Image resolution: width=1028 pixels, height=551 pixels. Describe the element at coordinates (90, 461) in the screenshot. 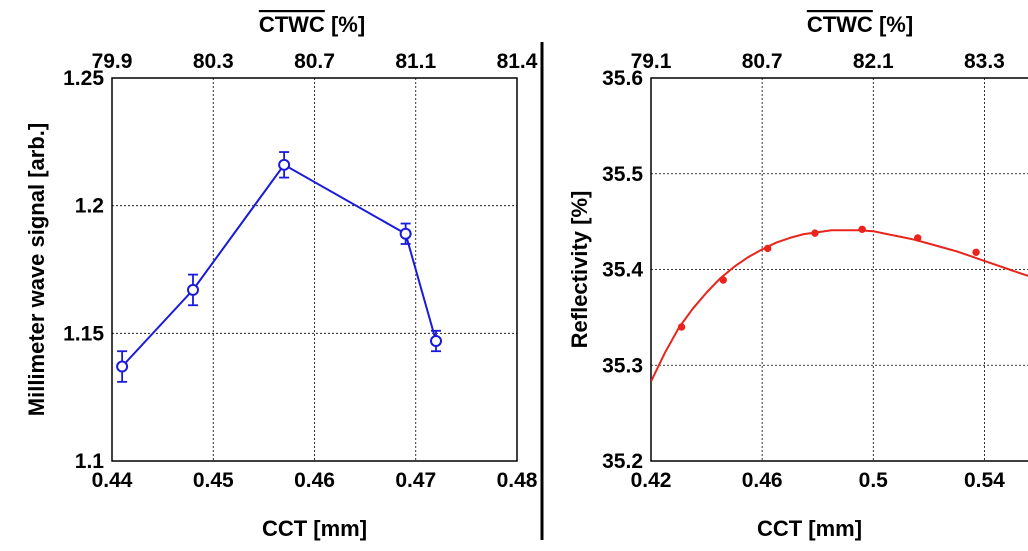

I see `y-tick-label: 1.1` at that location.